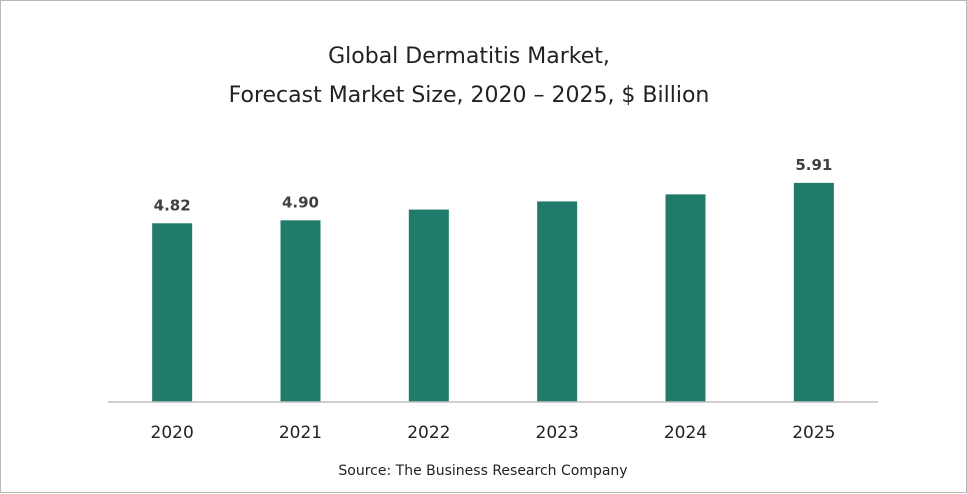 The width and height of the screenshot is (967, 494). Describe the element at coordinates (557, 433) in the screenshot. I see `x-tick-2023: 2023` at that location.